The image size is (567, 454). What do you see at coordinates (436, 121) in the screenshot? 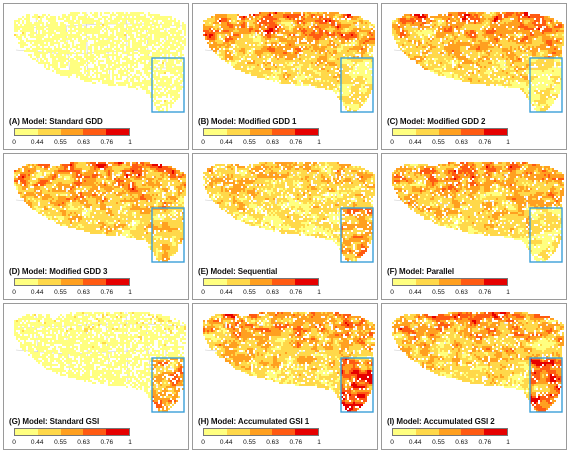
I see `panel-title: (C) Model: Modified GDD 2` at bounding box center [436, 121].